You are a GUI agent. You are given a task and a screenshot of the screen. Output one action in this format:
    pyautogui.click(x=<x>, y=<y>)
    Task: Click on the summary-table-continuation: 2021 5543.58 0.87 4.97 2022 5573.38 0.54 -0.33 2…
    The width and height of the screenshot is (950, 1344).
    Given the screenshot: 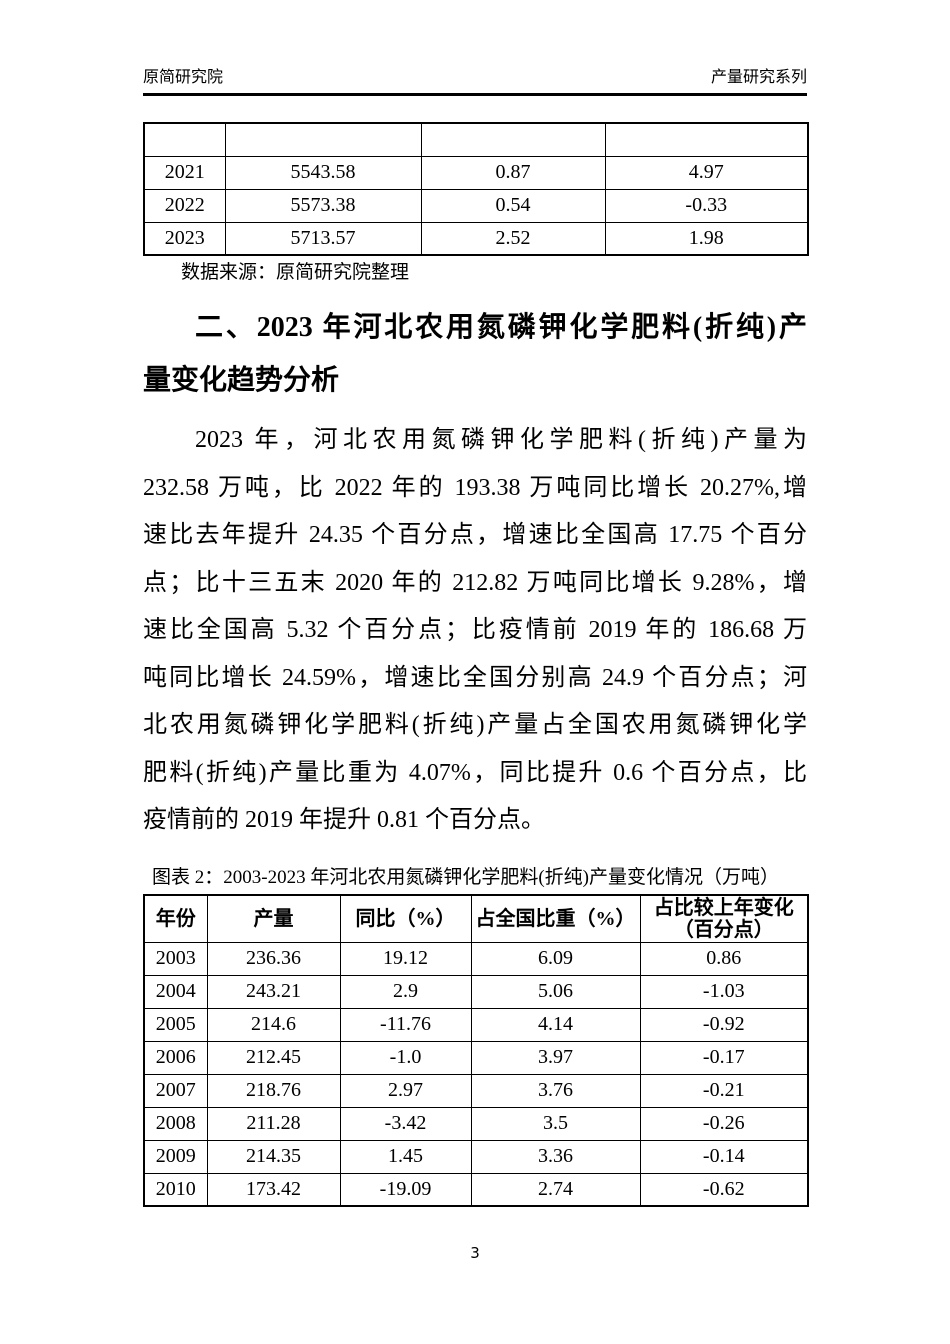 What is the action you would take?
    pyautogui.click(x=476, y=189)
    